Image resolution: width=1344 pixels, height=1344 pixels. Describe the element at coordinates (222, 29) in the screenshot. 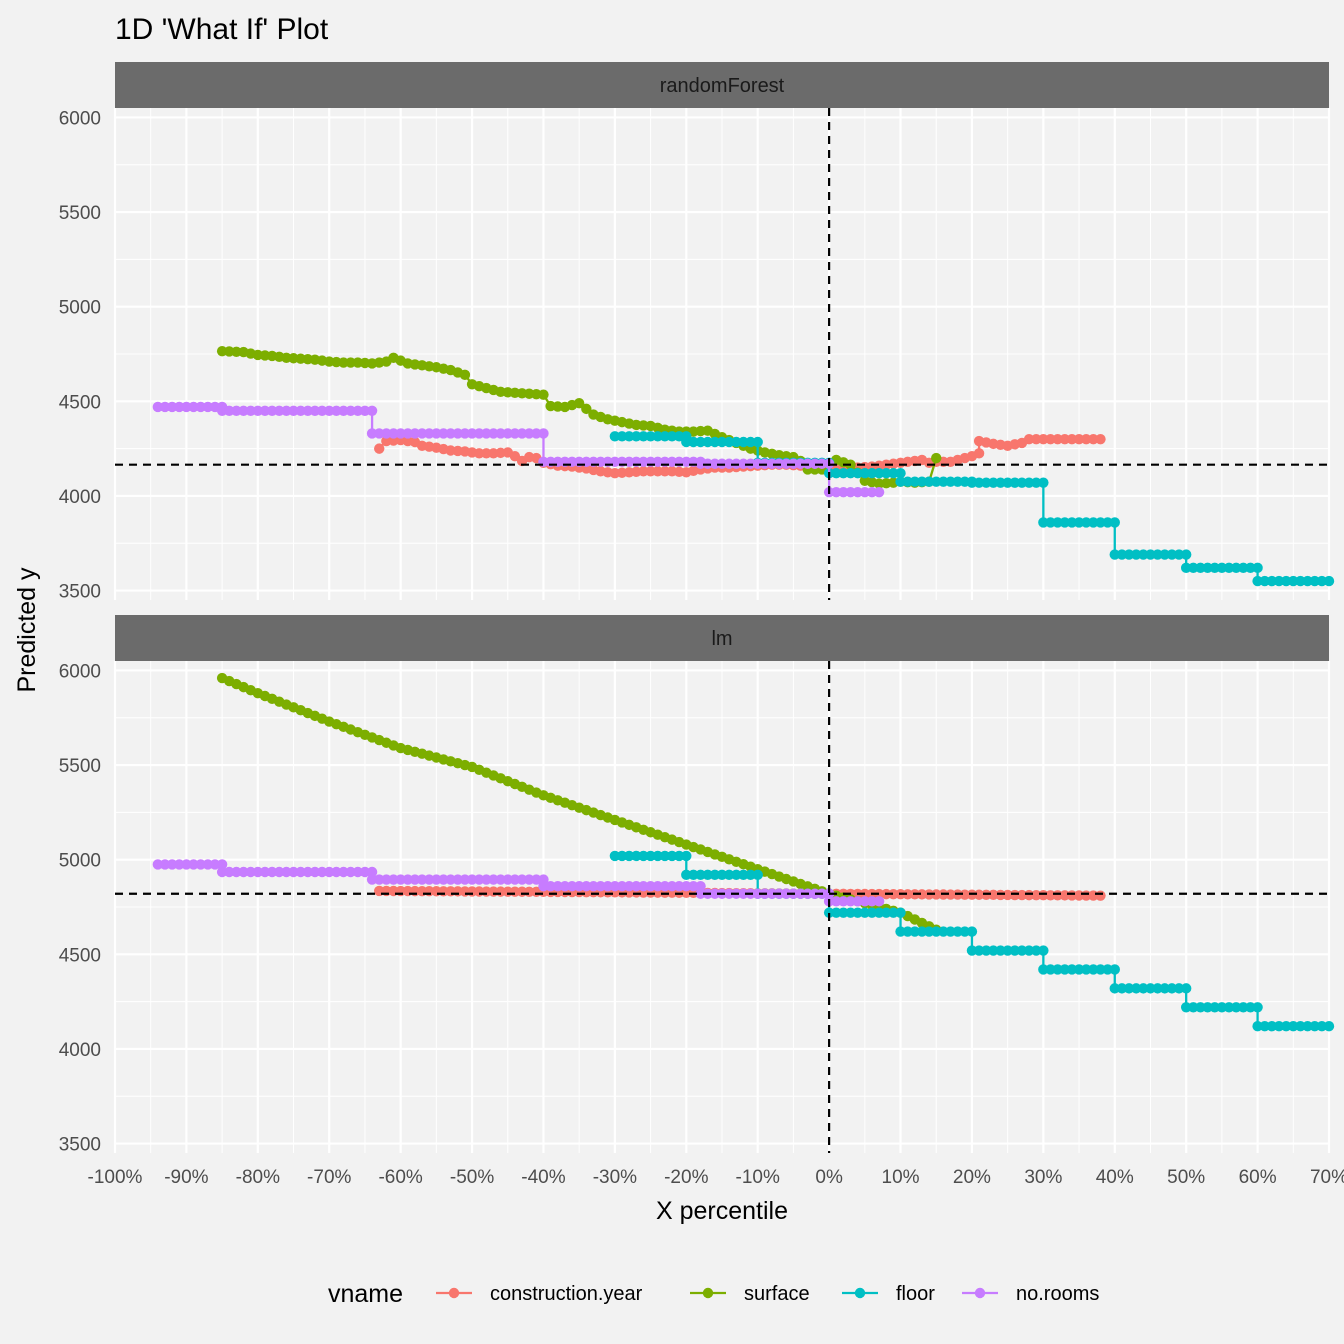

I see `chart-title: 1D 'What If' Plot` at that location.